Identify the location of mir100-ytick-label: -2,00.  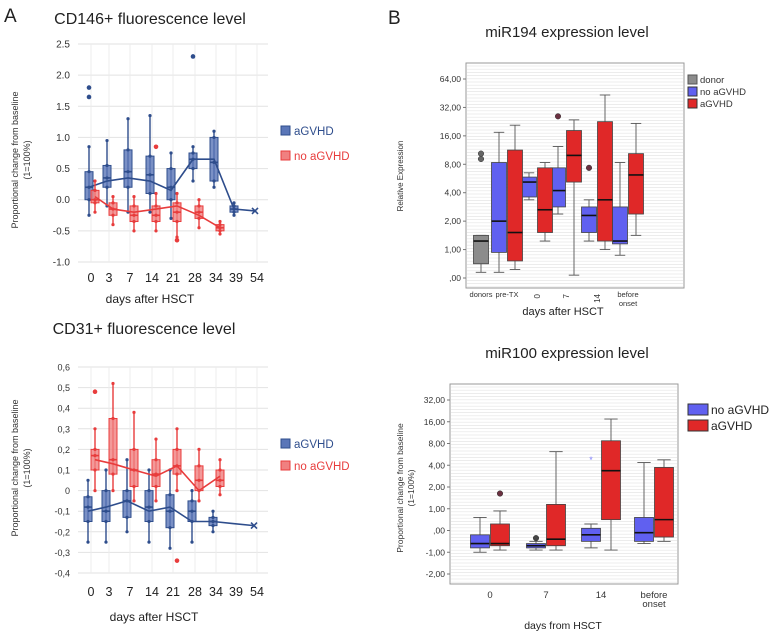
(436, 574).